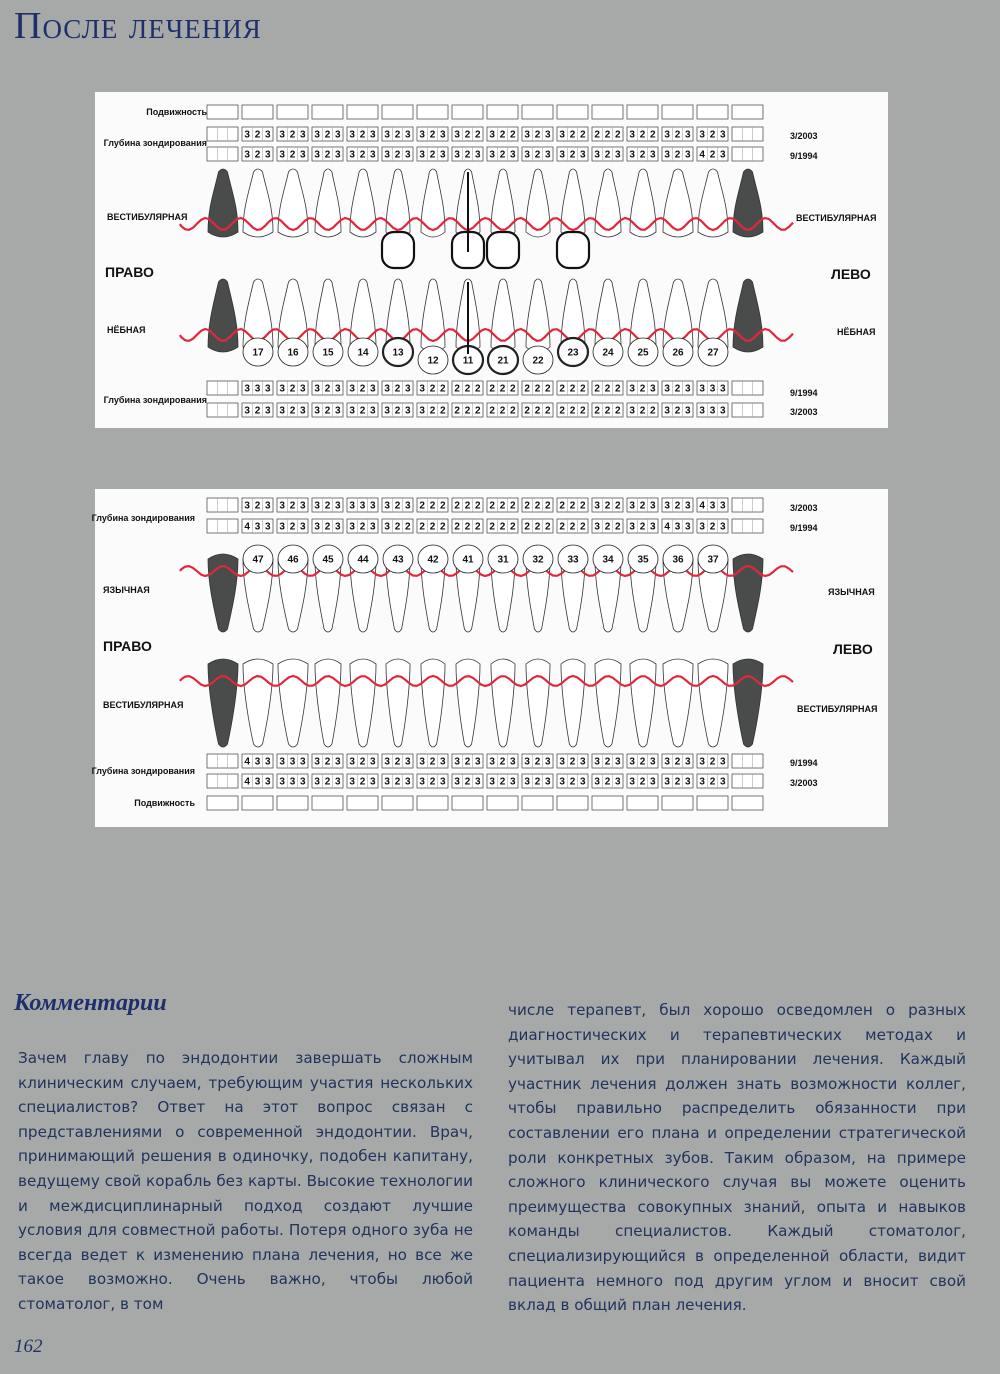 This screenshot has height=1374, width=1000. Describe the element at coordinates (126, 330) in the screenshot. I see `palatal-label-left: НЁБНАЯ` at that location.